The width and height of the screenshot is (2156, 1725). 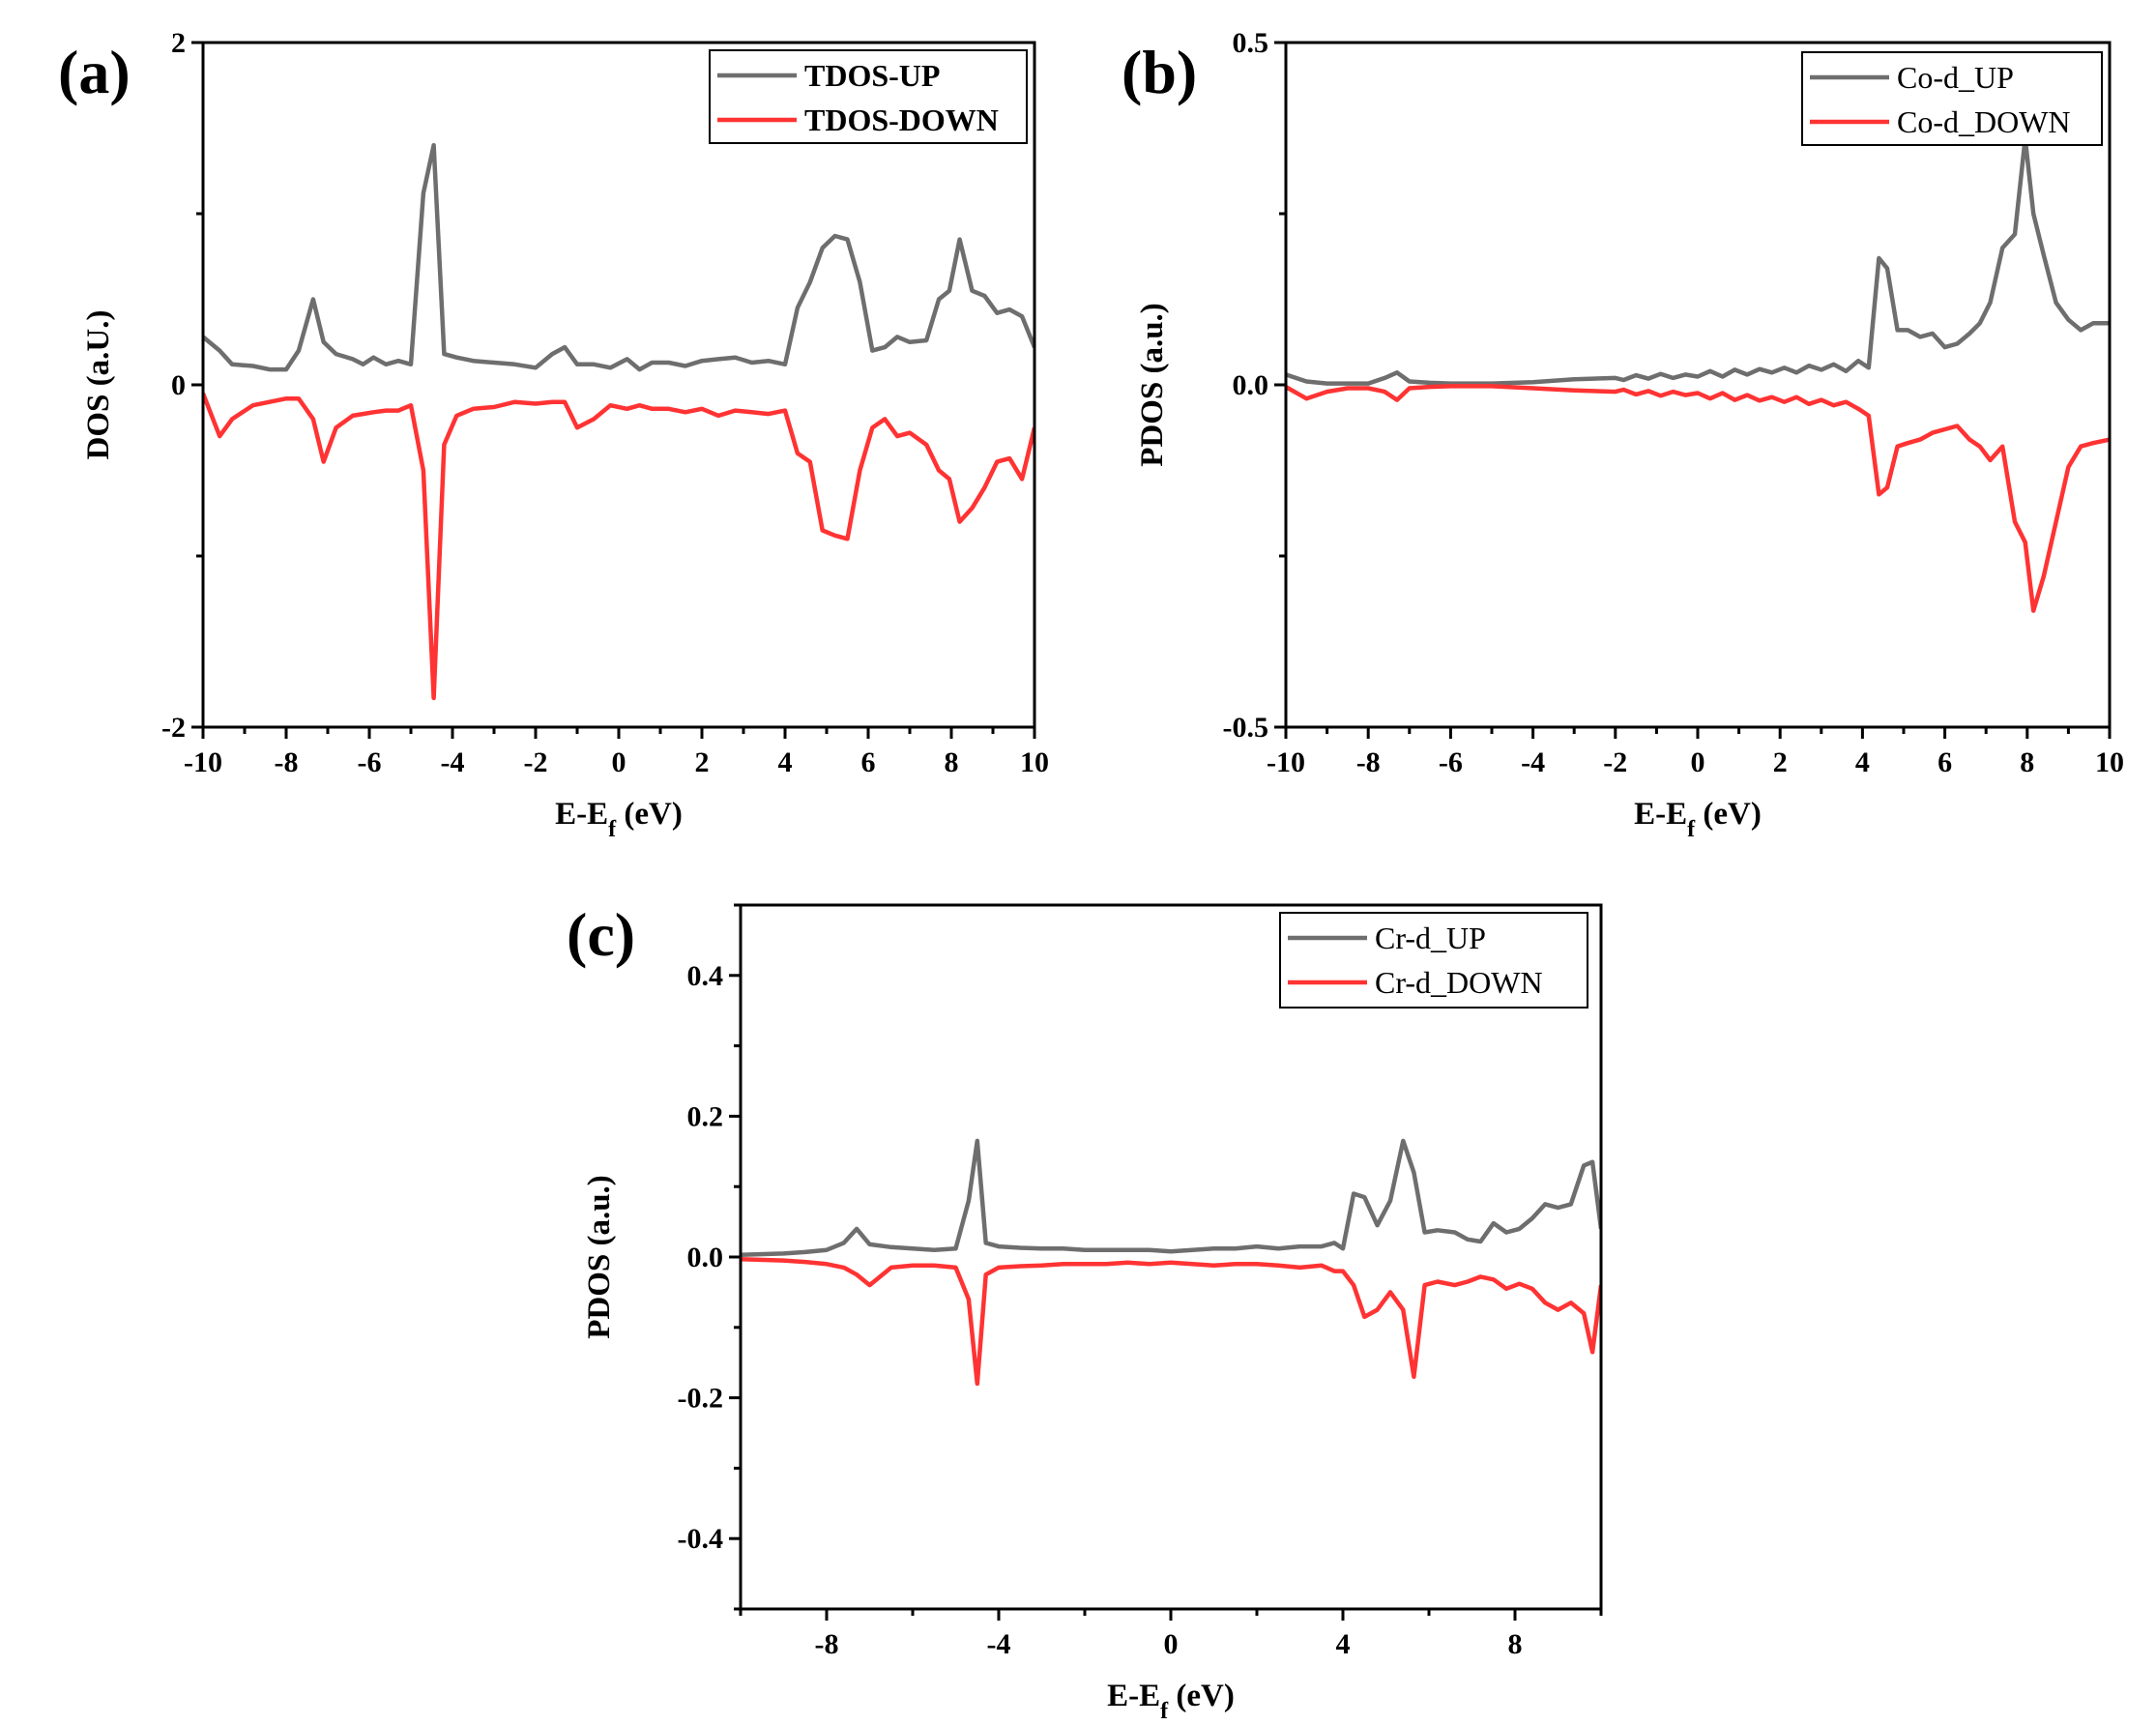 What do you see at coordinates (1251, 43) in the screenshot?
I see `y-tick-label: 0.5` at bounding box center [1251, 43].